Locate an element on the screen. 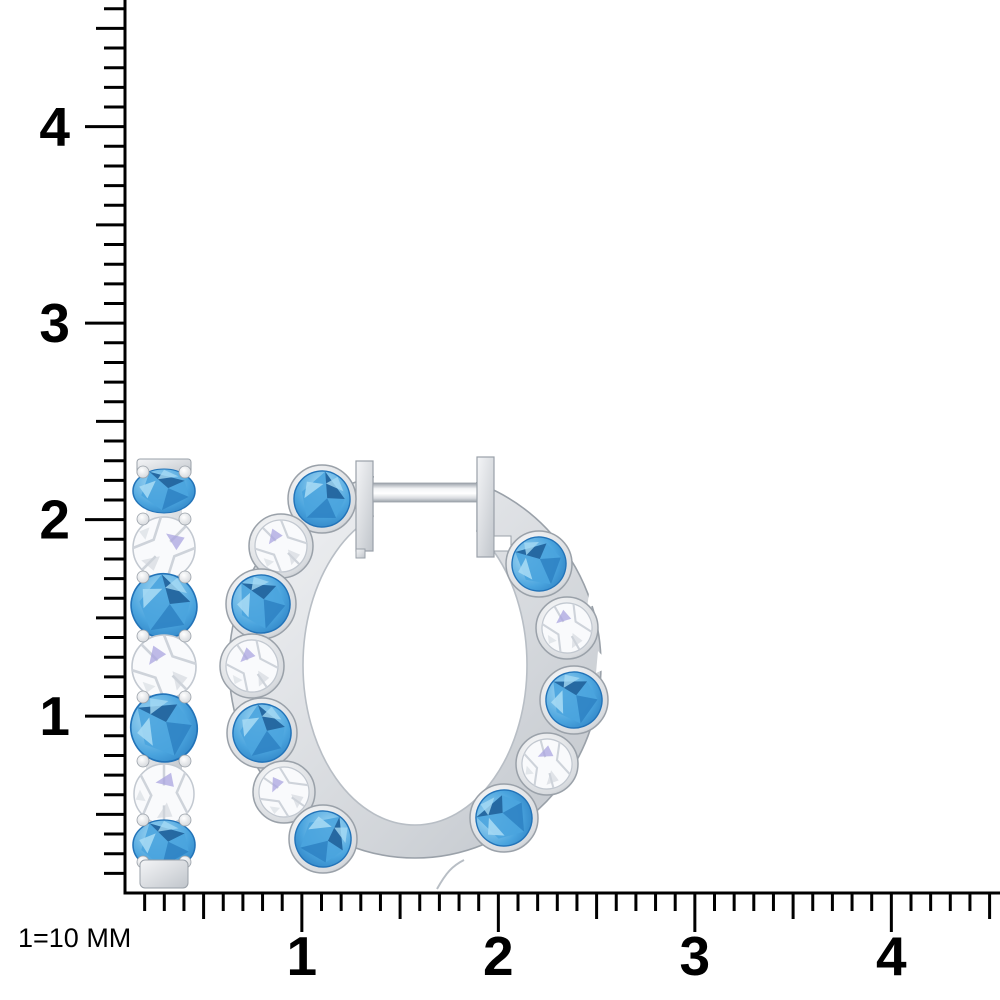  band-detail-line is located at coordinates (450, 874).